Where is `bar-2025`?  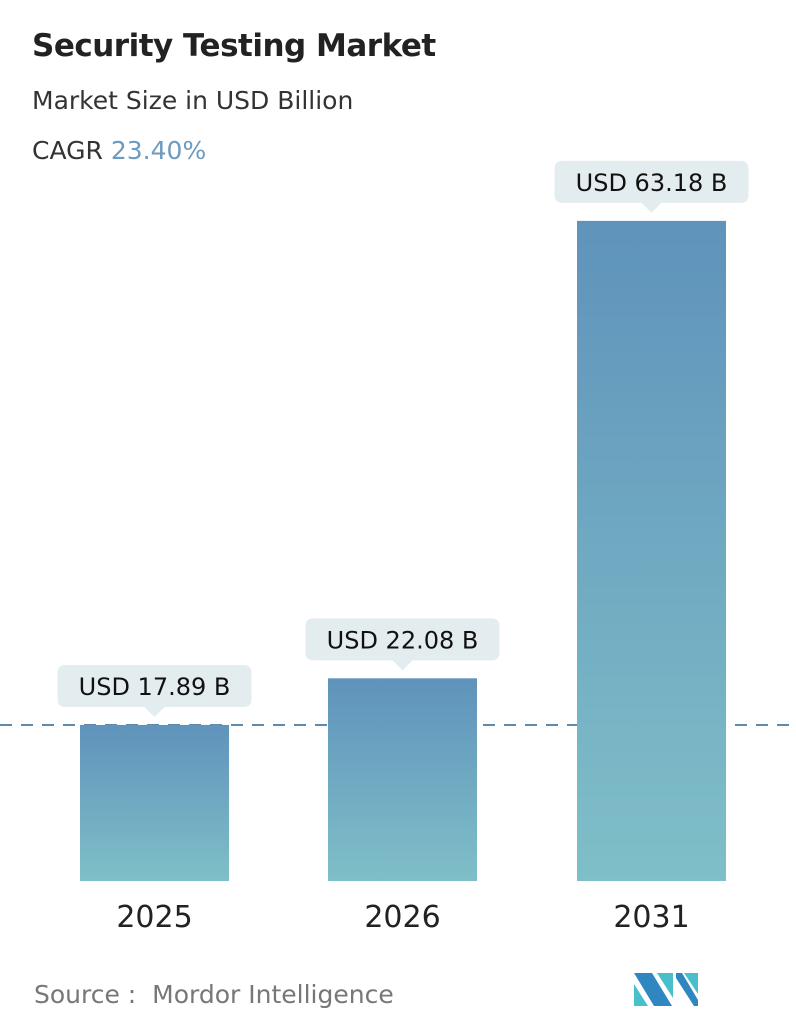 bar-2025 is located at coordinates (154, 802).